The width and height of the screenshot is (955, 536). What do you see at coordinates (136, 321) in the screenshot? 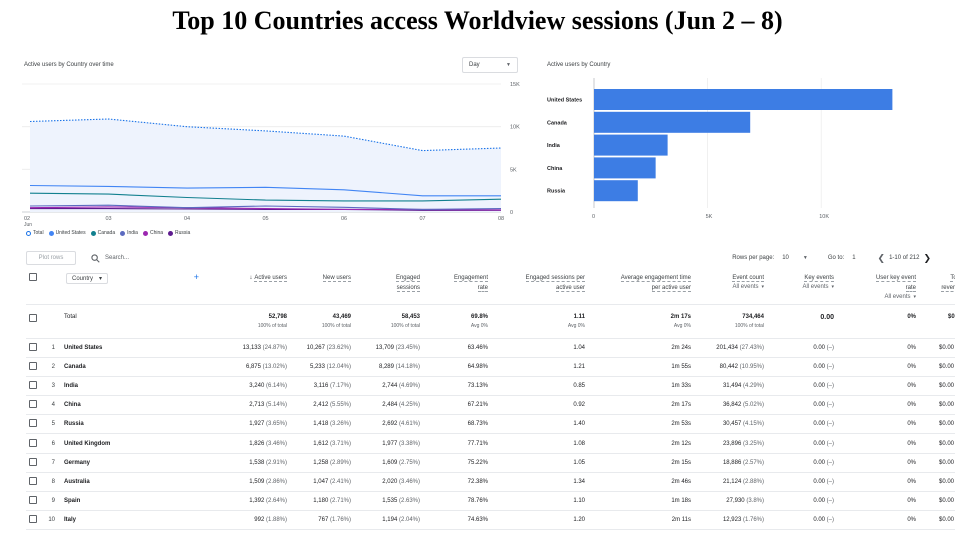
I see `total-label: Total` at bounding box center [136, 321].